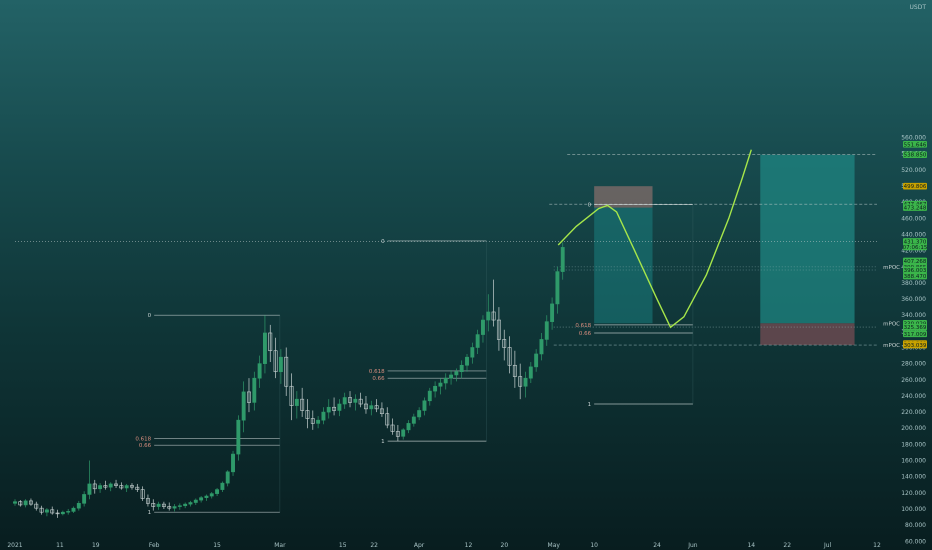 The width and height of the screenshot is (932, 550). What do you see at coordinates (154, 545) in the screenshot?
I see `x-tick-label: Feb` at bounding box center [154, 545].